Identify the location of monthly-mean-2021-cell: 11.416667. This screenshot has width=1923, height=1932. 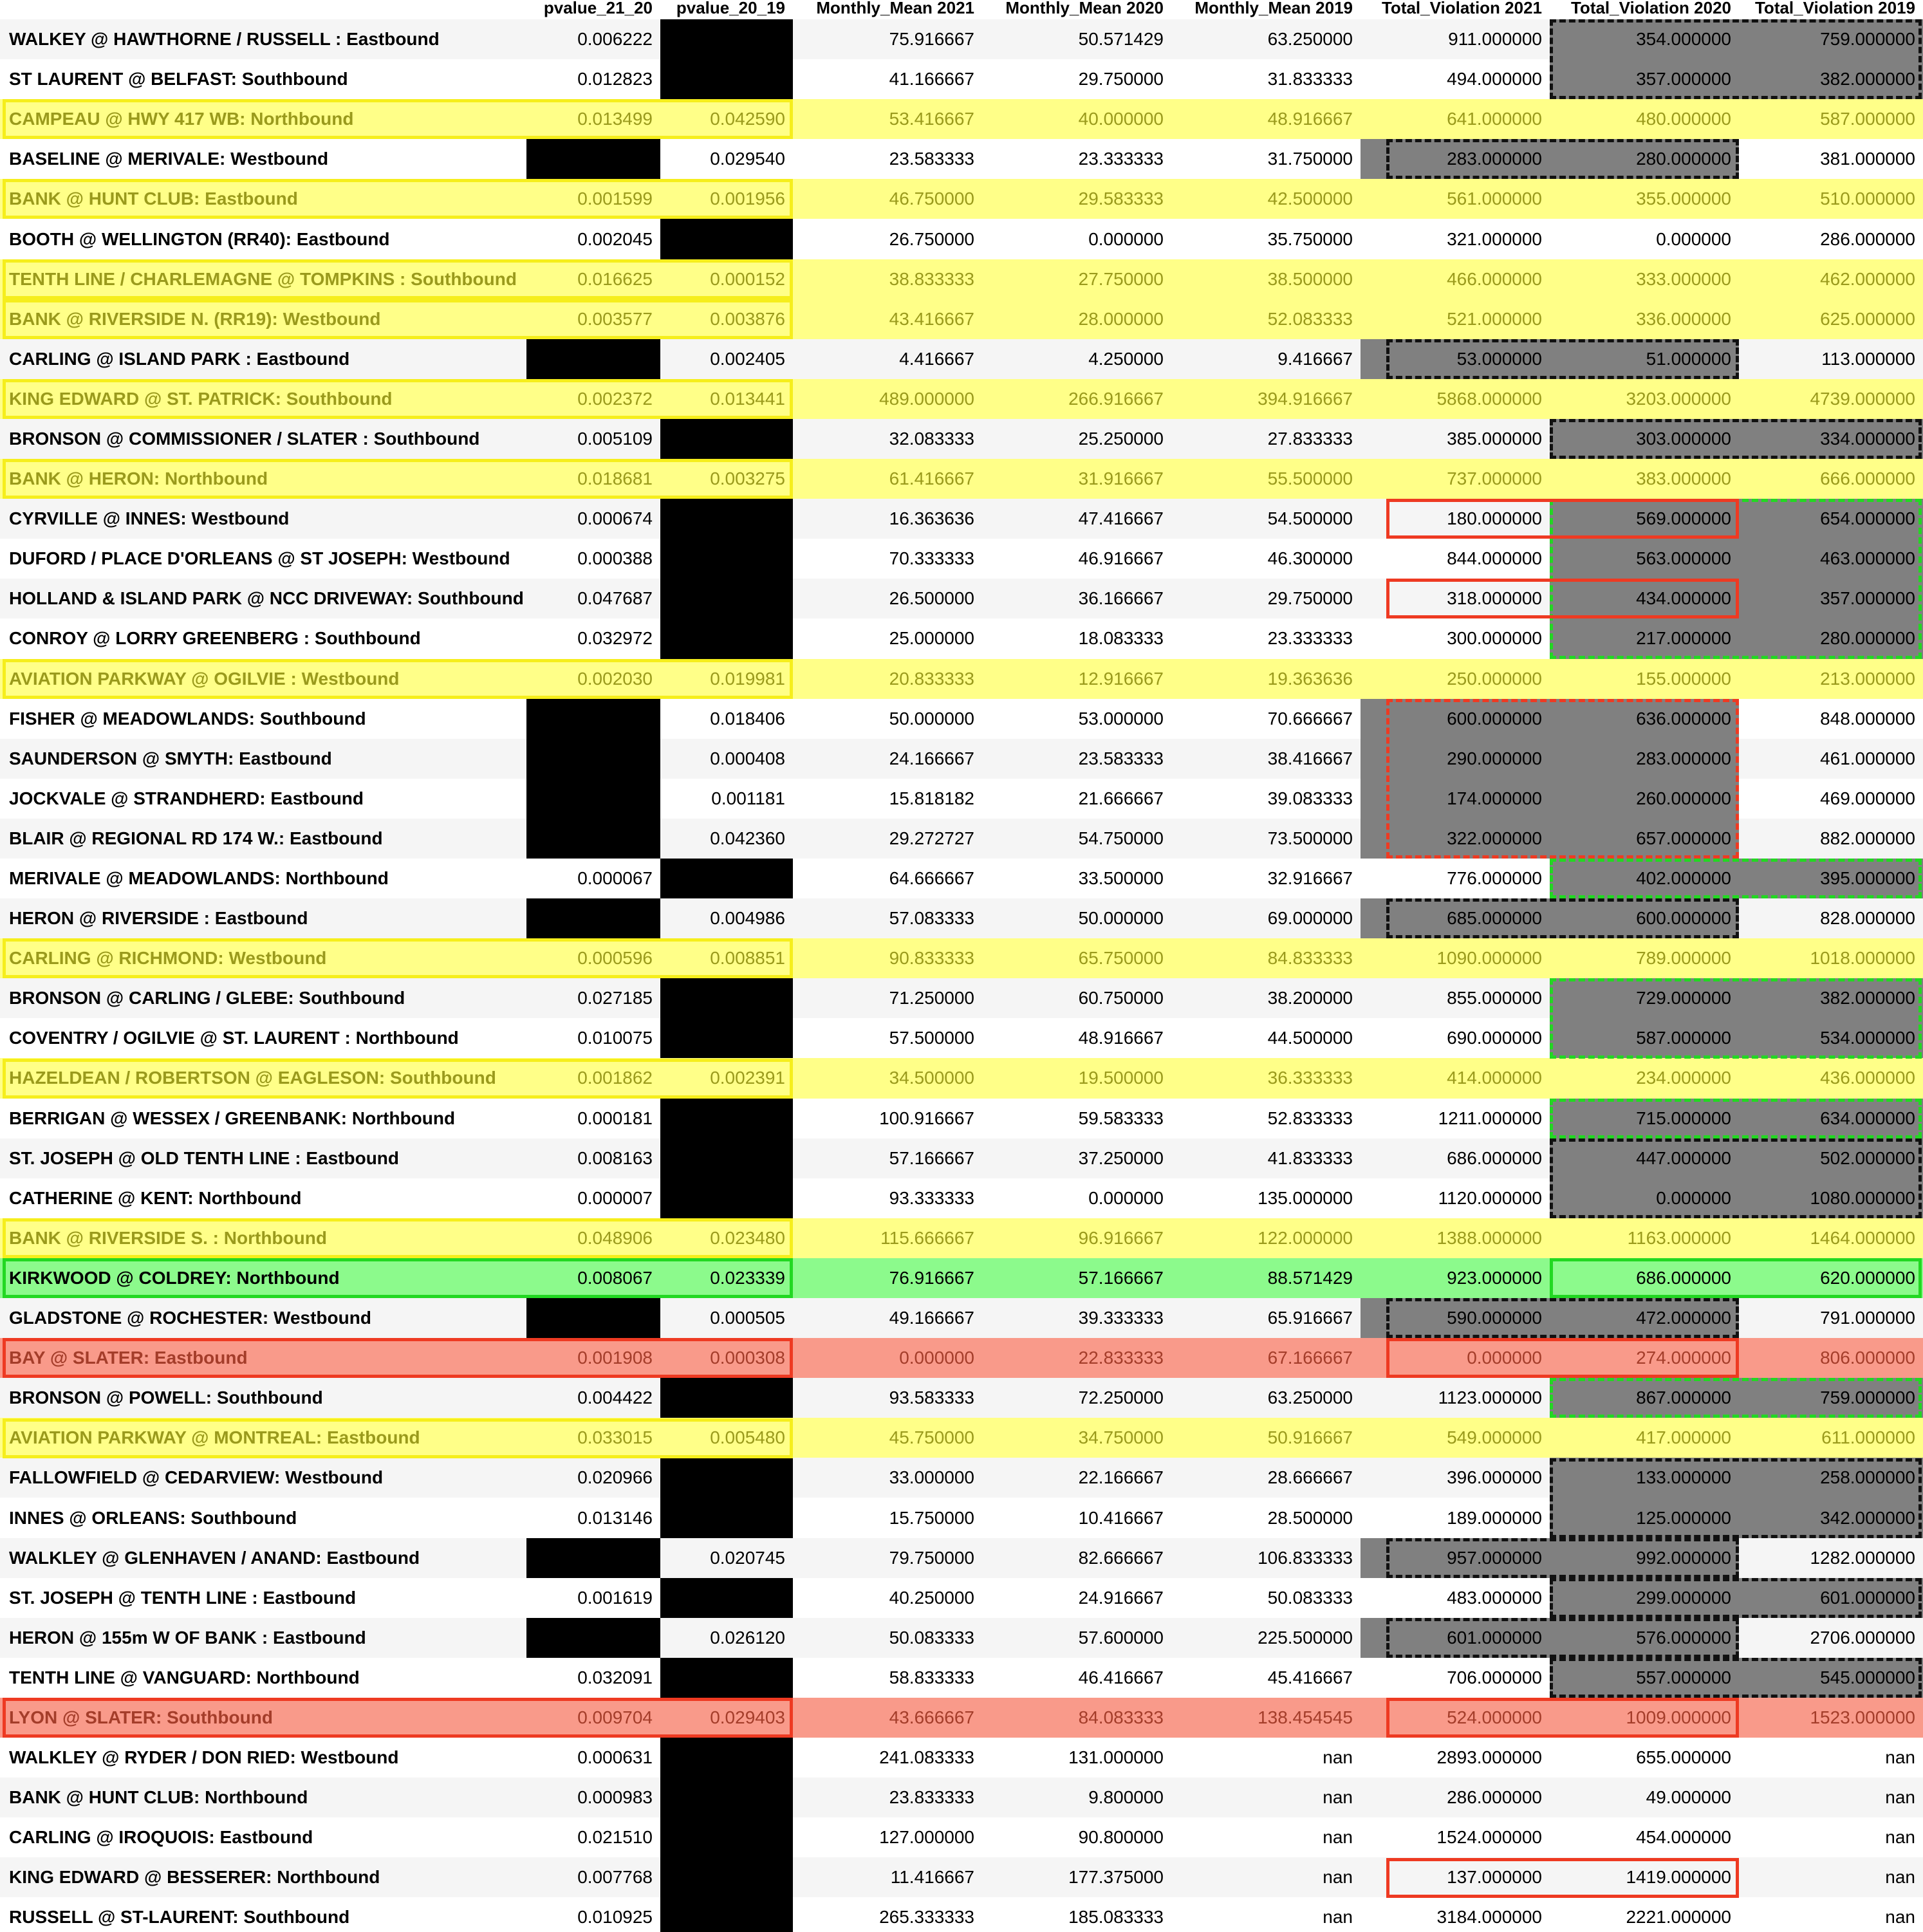
(887, 1877).